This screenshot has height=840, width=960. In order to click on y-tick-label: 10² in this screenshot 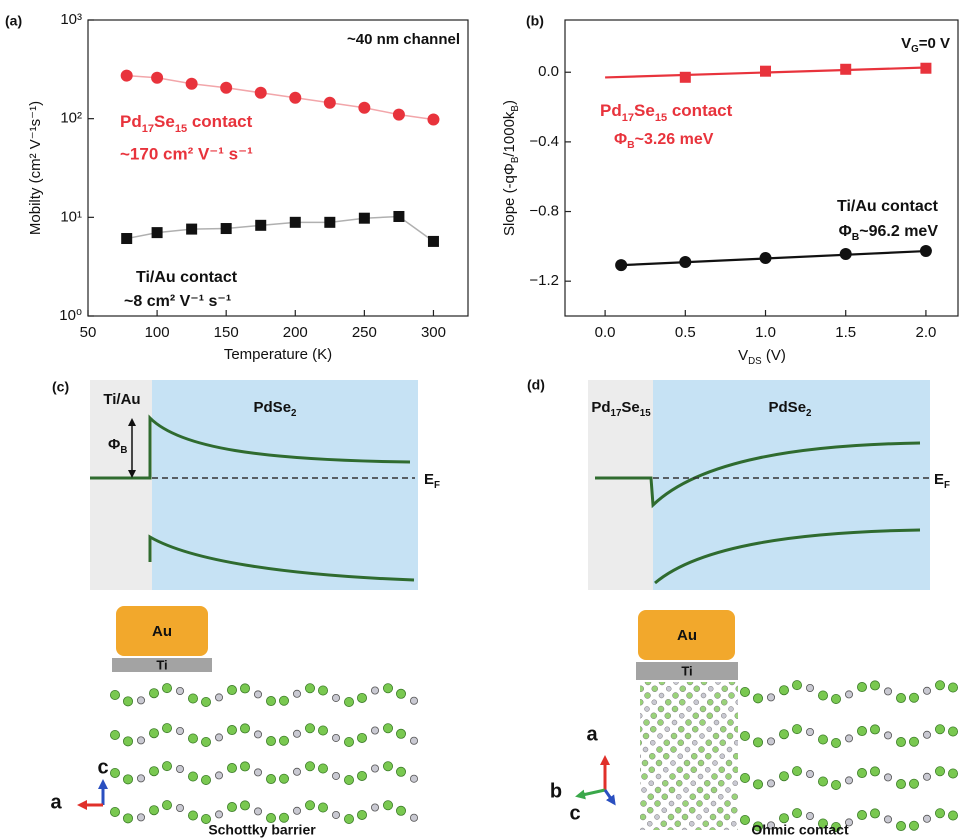, I will do `click(71, 118)`.